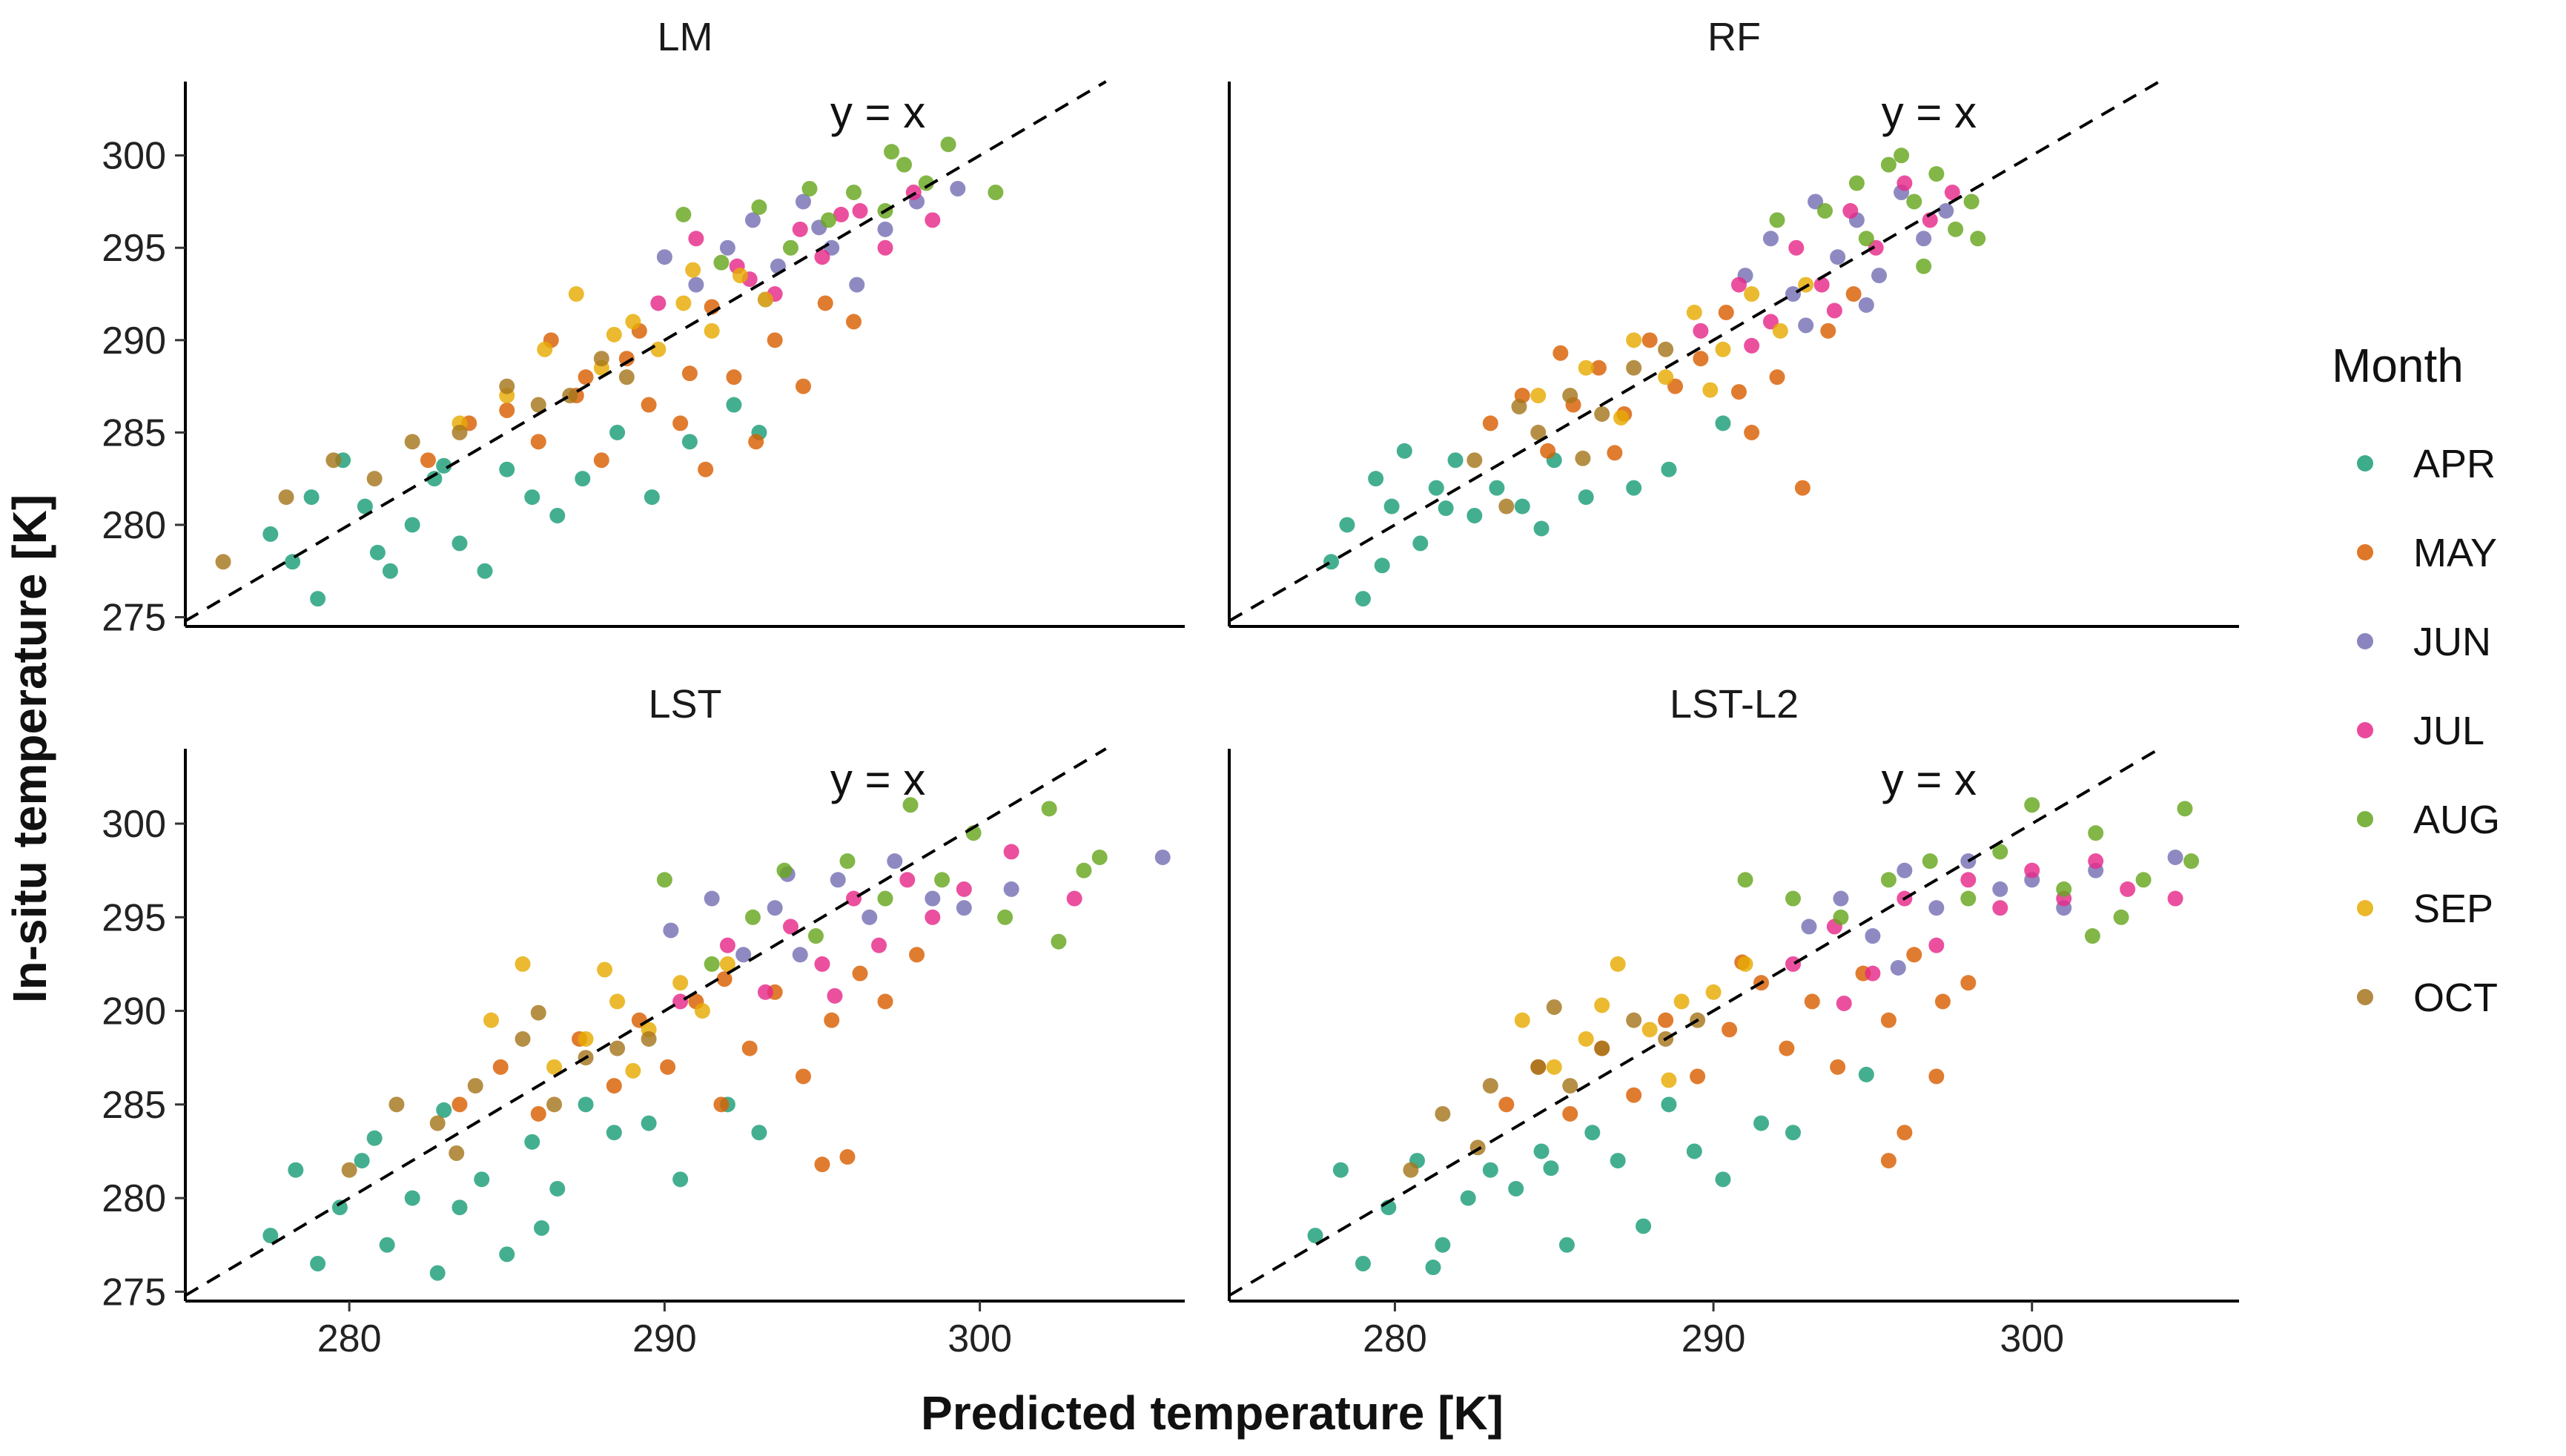 This screenshot has width=2566, height=1456. I want to click on legend-item-may: MAY, so click(2427, 553).